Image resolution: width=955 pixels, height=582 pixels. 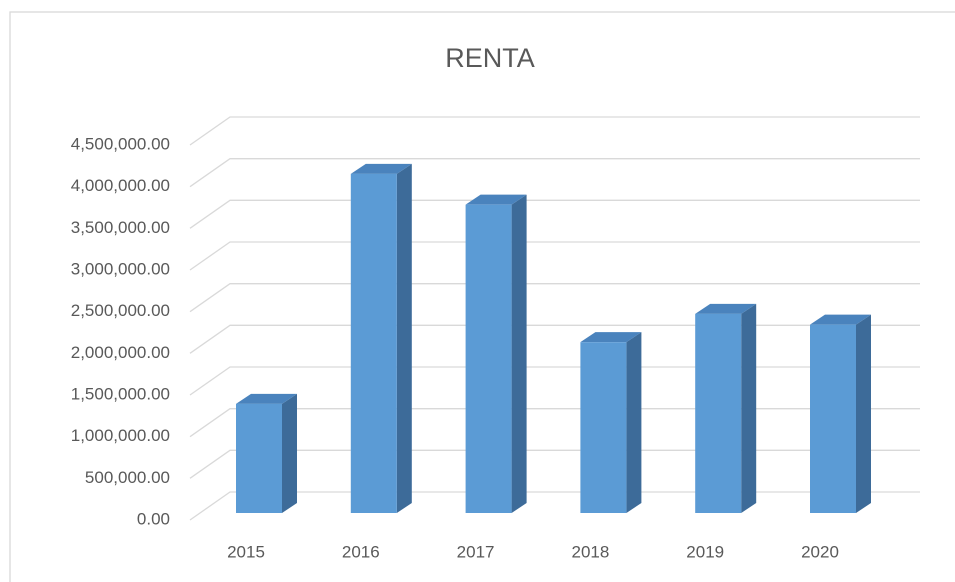 I want to click on x-tick-label: 2017, so click(x=476, y=551).